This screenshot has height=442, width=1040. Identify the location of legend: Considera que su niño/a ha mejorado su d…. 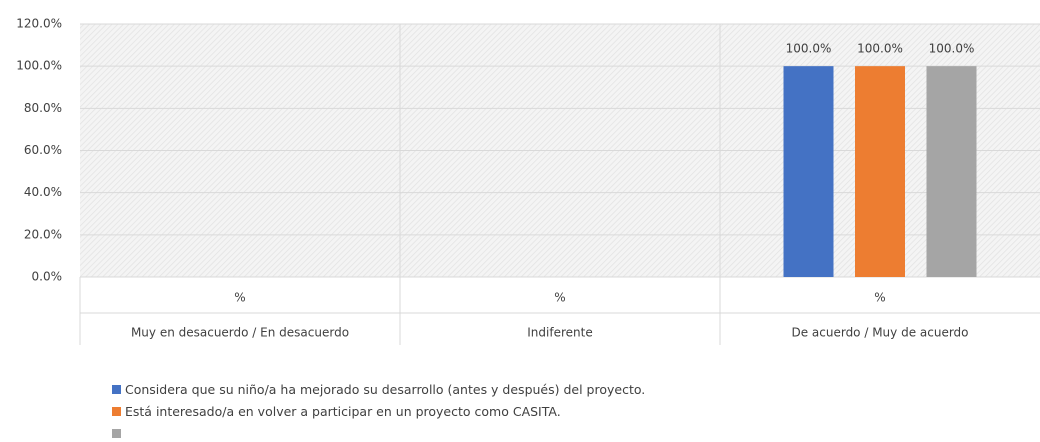
(392, 410).